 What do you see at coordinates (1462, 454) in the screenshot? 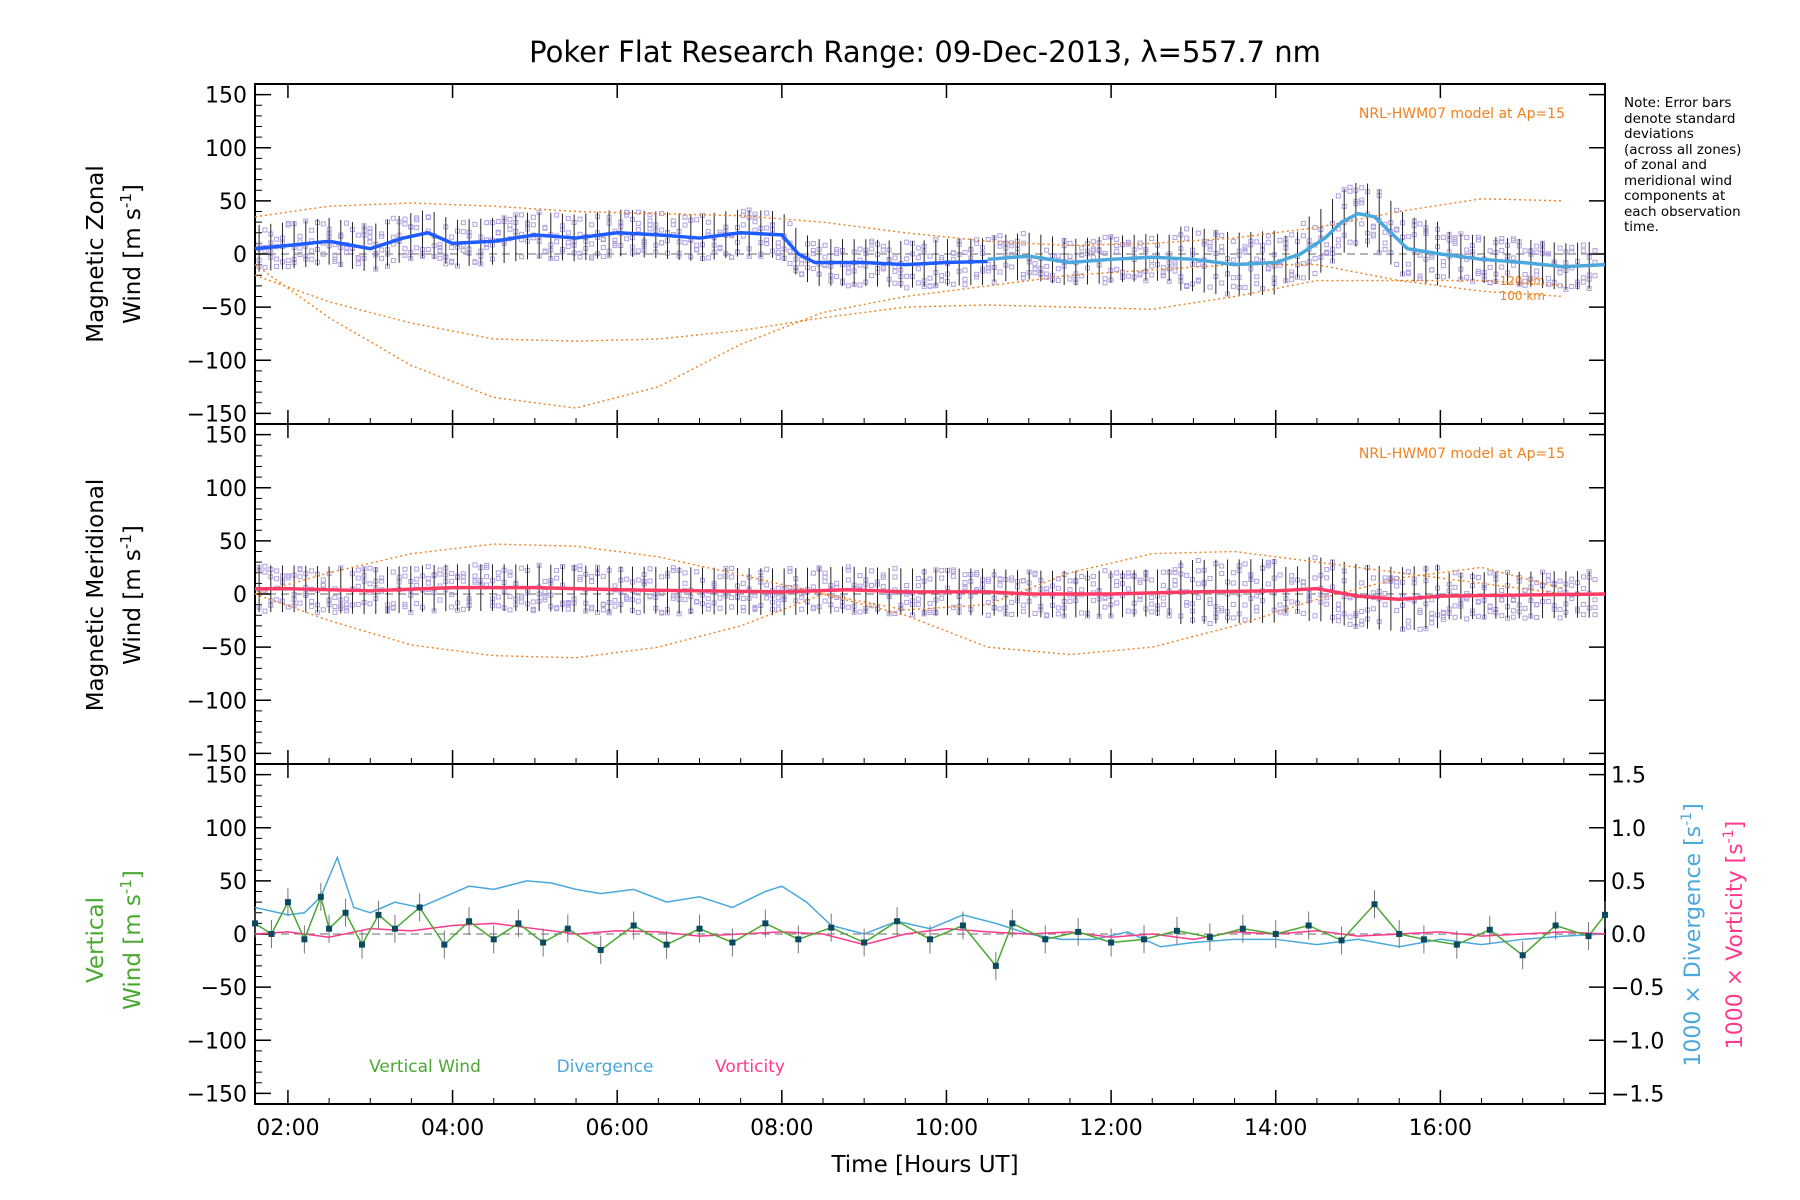
I see `meridional-model-label: NRL-HWM07 model at Ap=15` at bounding box center [1462, 454].